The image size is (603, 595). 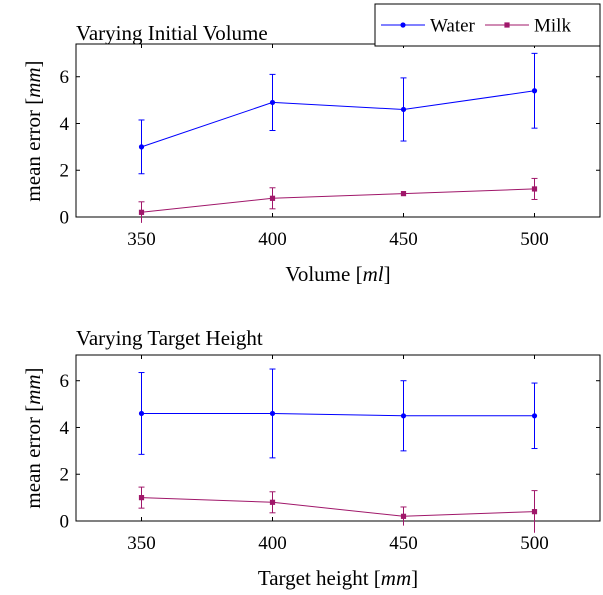 I want to click on legend: Water Milk, so click(x=487, y=25).